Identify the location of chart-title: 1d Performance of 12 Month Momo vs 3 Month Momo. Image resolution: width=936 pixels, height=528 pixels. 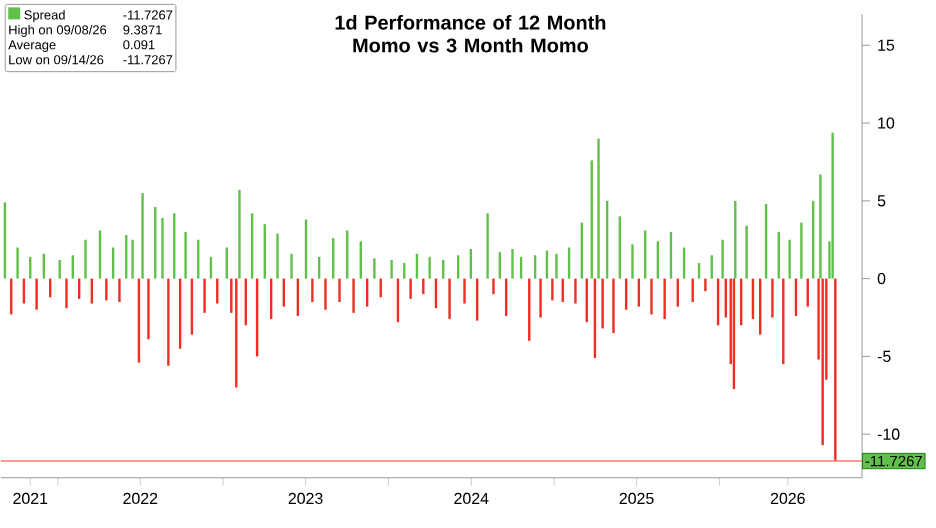
(470, 34).